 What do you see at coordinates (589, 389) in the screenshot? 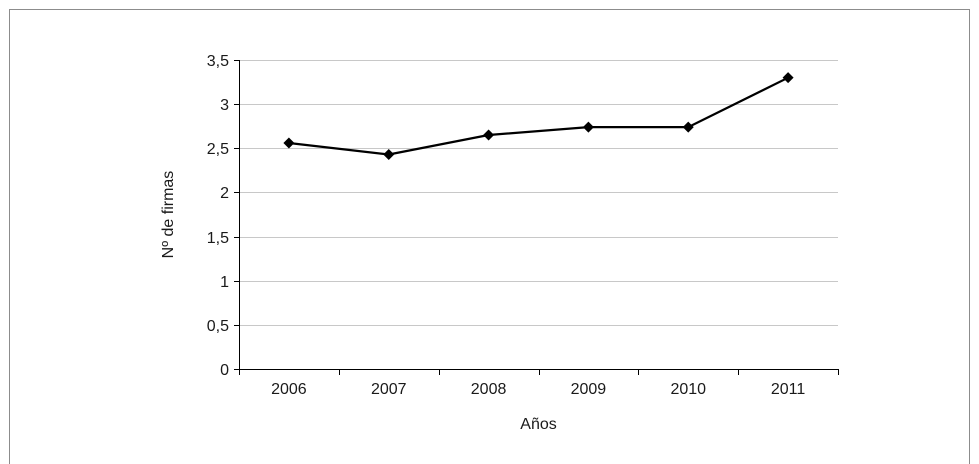
I see `x-tick-label: 2009` at bounding box center [589, 389].